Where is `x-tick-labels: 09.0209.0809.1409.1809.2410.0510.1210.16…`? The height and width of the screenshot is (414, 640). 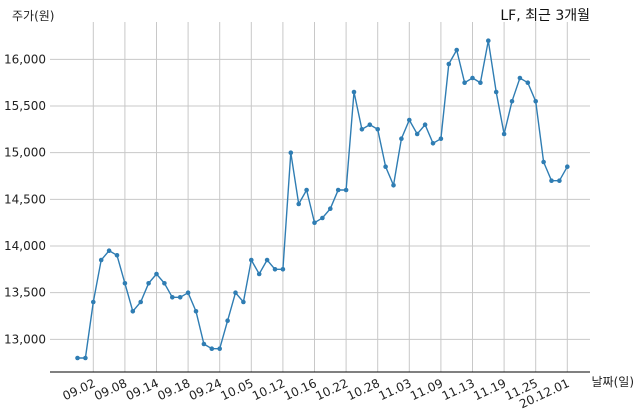 x-tick-labels: 09.0209.0809.1409.1809.2410.0510.1210.16… is located at coordinates (316, 393).